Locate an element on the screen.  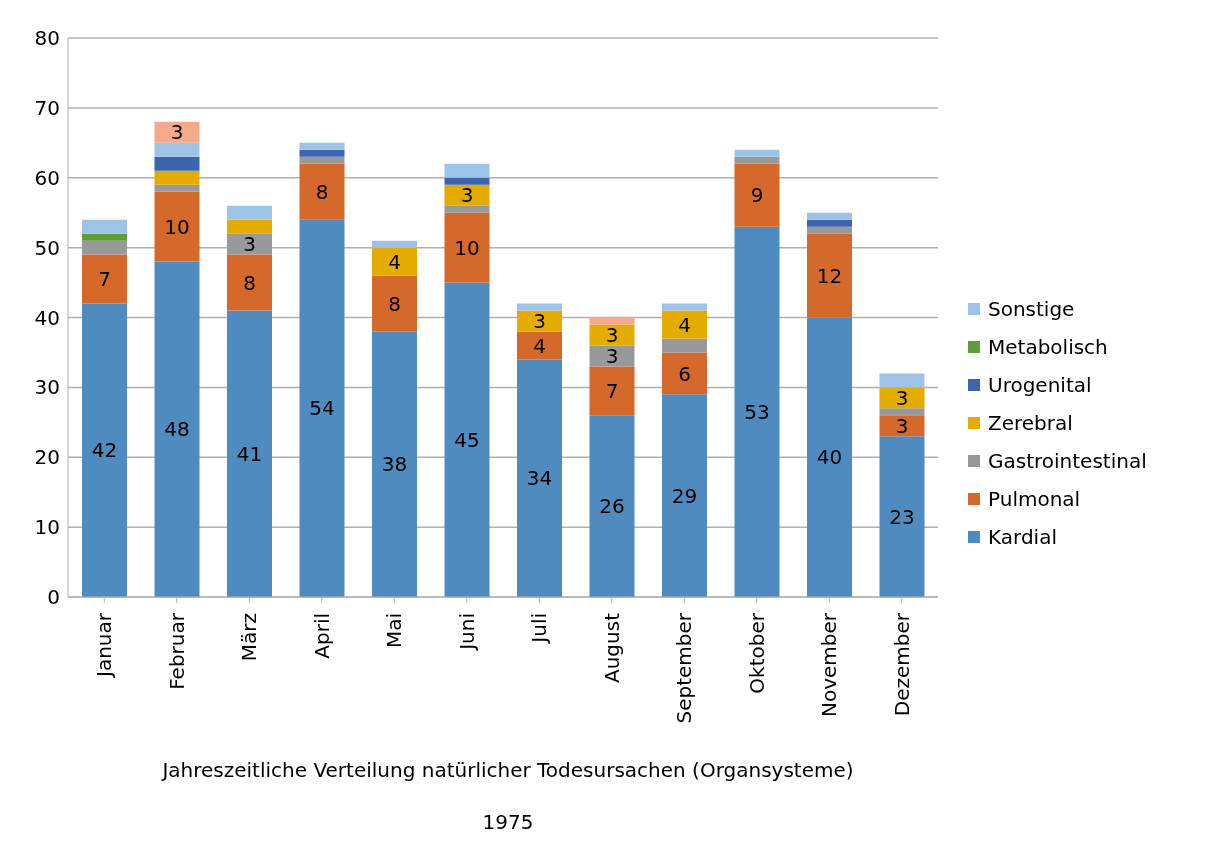
data-label: 23 is located at coordinates (902, 516).